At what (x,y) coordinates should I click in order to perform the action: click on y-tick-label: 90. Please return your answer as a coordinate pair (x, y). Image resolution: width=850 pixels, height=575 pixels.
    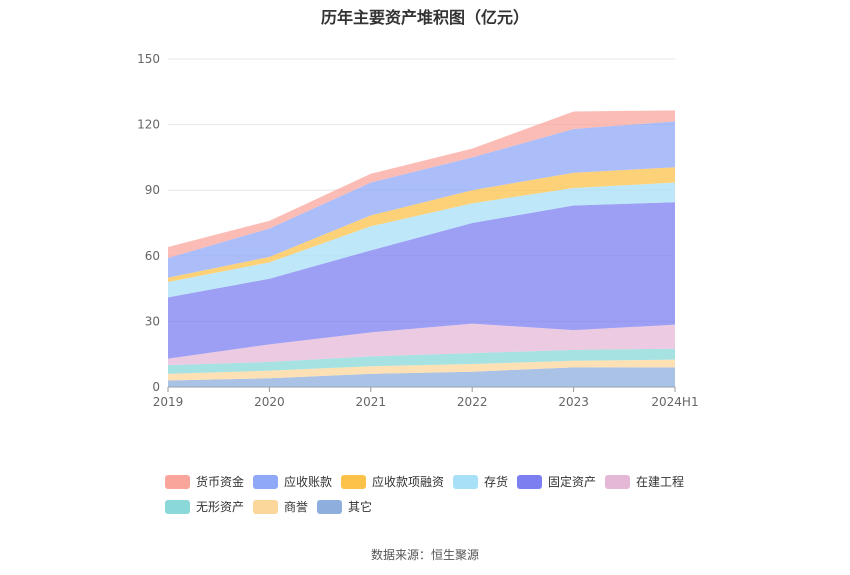
    Looking at the image, I should click on (152, 190).